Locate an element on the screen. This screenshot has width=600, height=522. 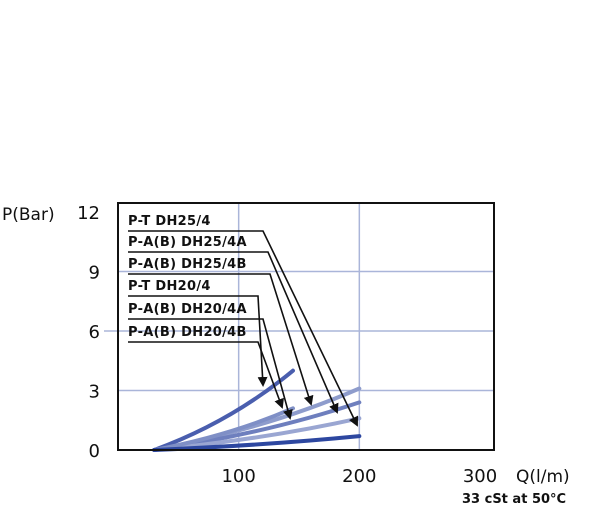
x-axis-label: Q(l/m) is located at coordinates (543, 477).